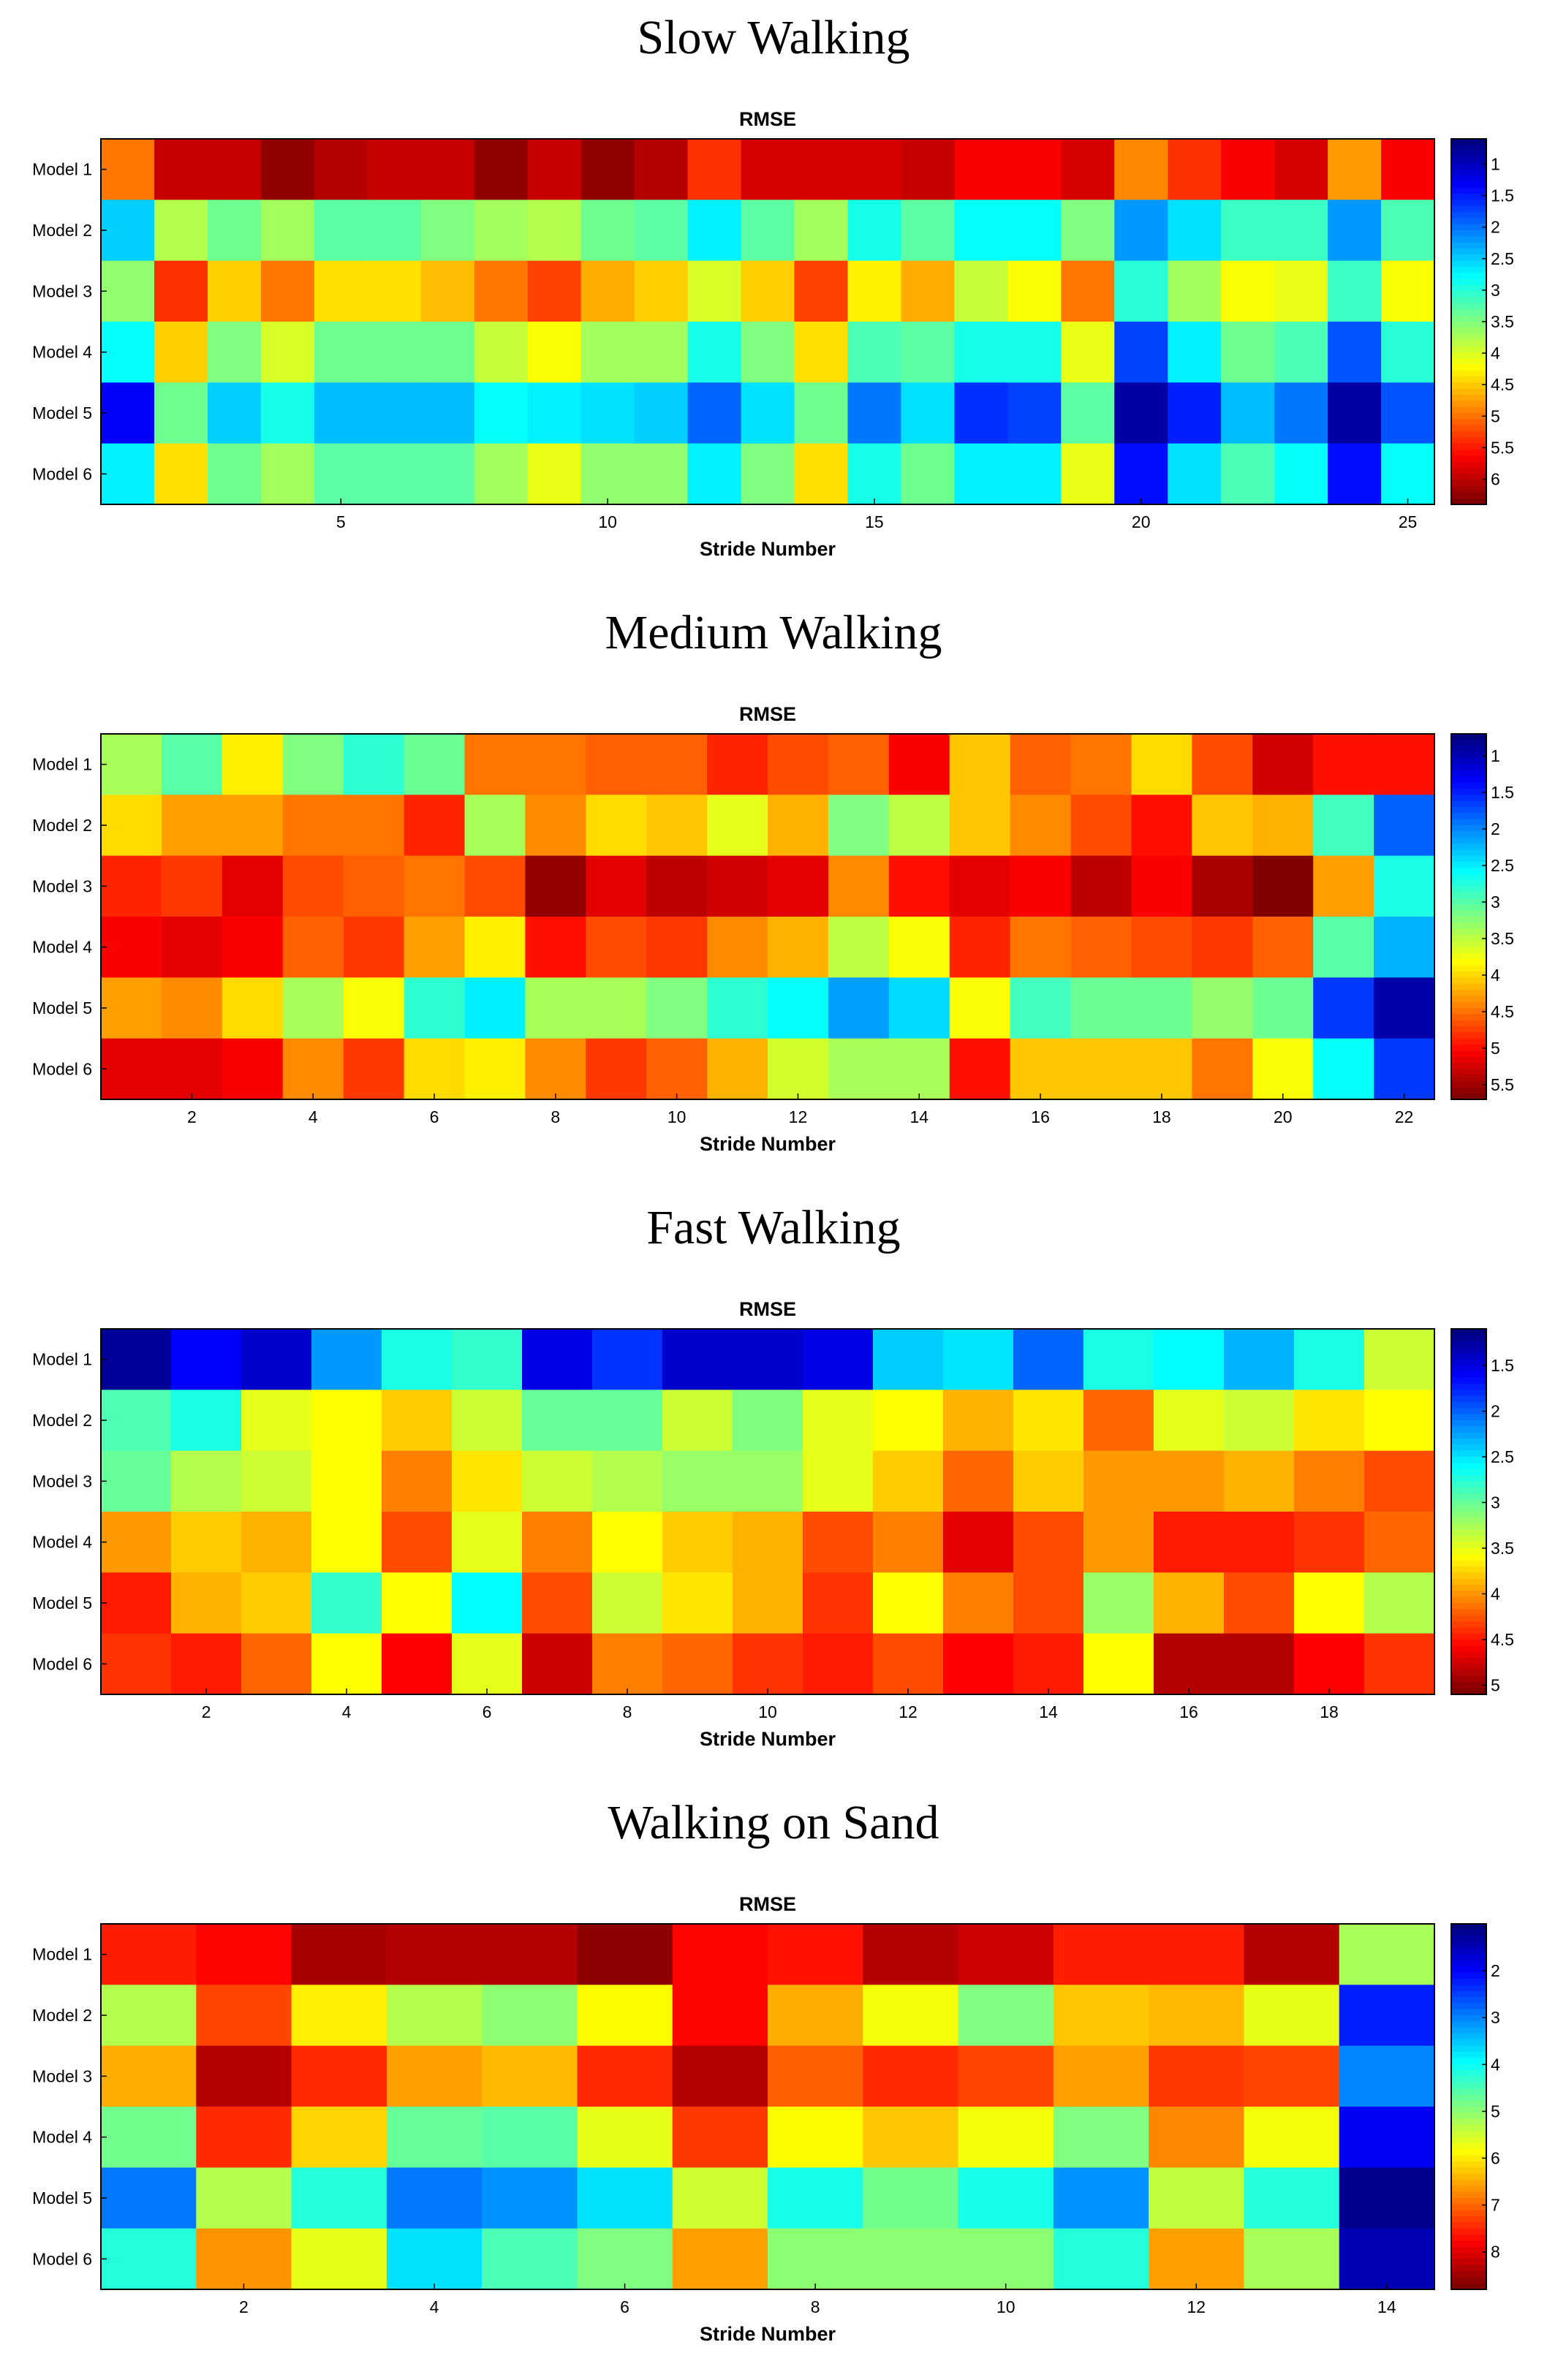 The width and height of the screenshot is (1547, 2380). Describe the element at coordinates (1404, 1116) in the screenshot. I see `x-tick-label: 22` at that location.